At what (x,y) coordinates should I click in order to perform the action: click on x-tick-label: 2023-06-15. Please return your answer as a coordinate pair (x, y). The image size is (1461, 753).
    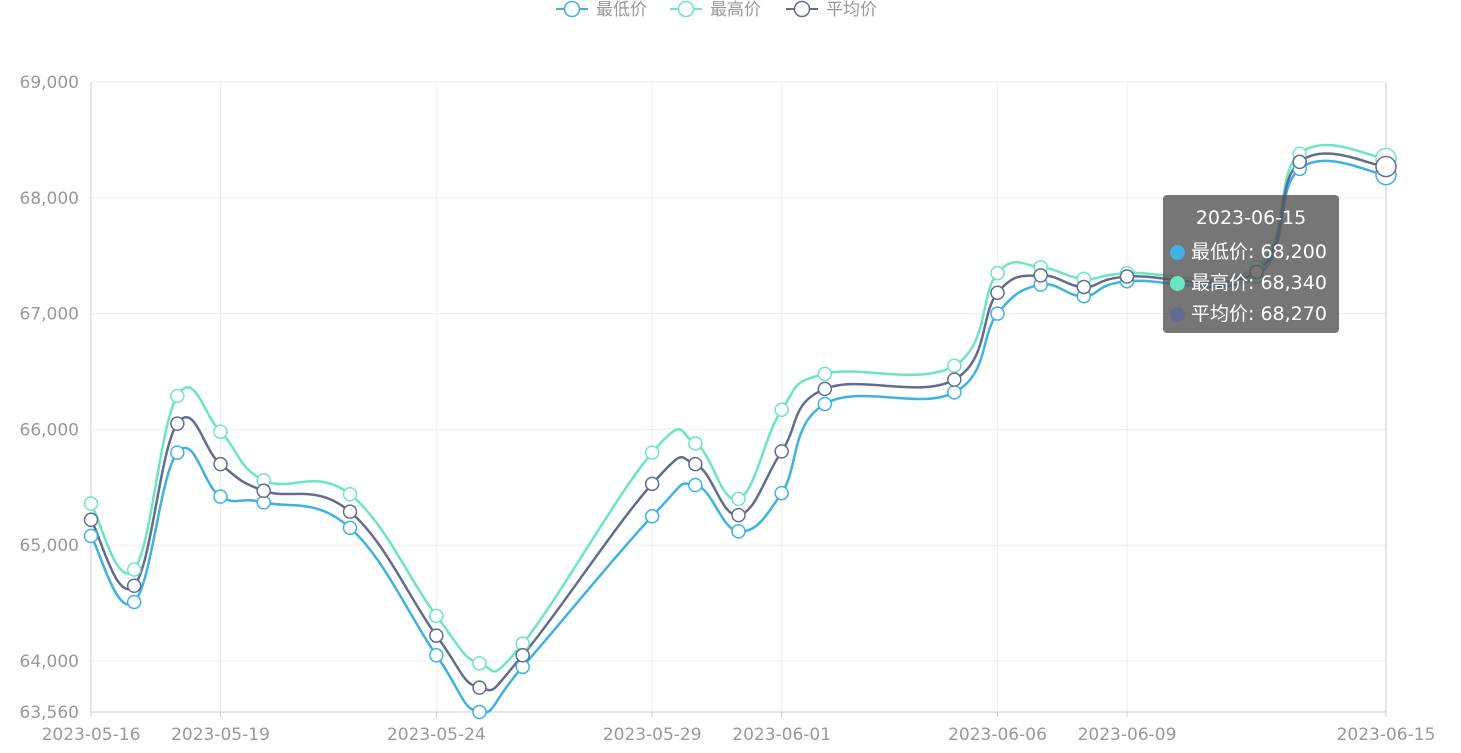
    Looking at the image, I should click on (1386, 735).